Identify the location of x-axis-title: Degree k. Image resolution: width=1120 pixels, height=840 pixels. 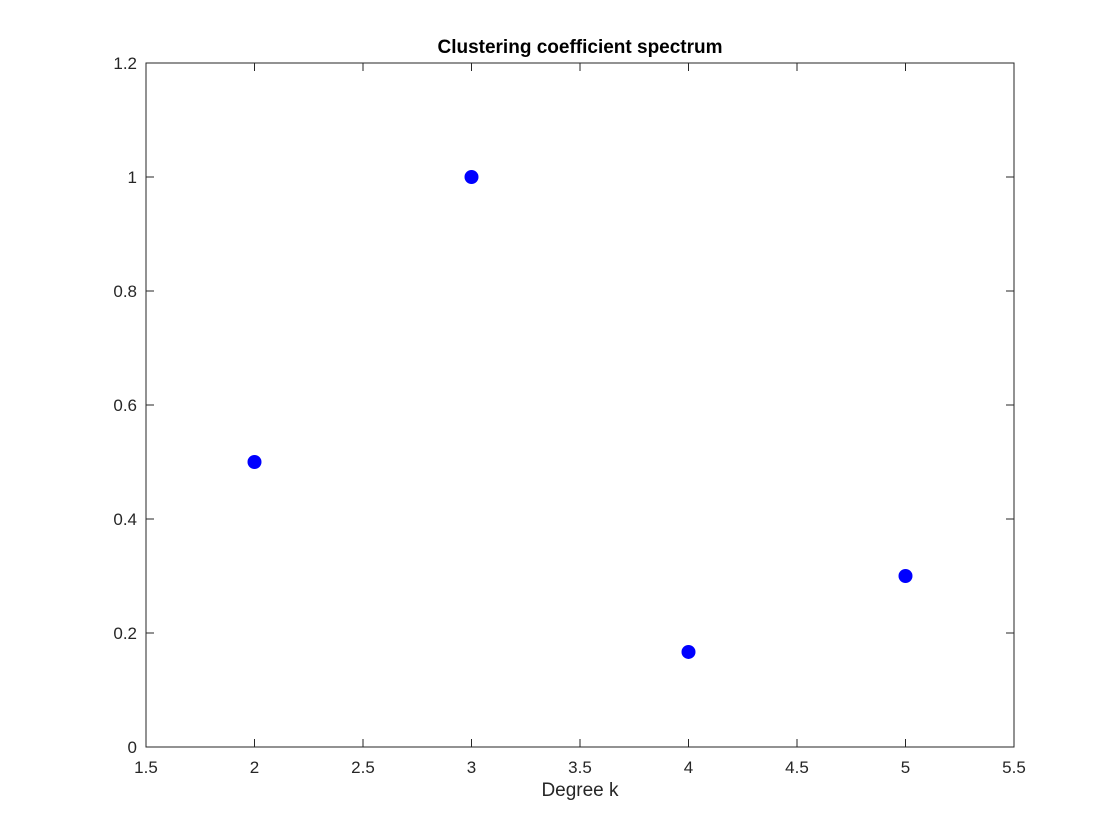
(580, 790).